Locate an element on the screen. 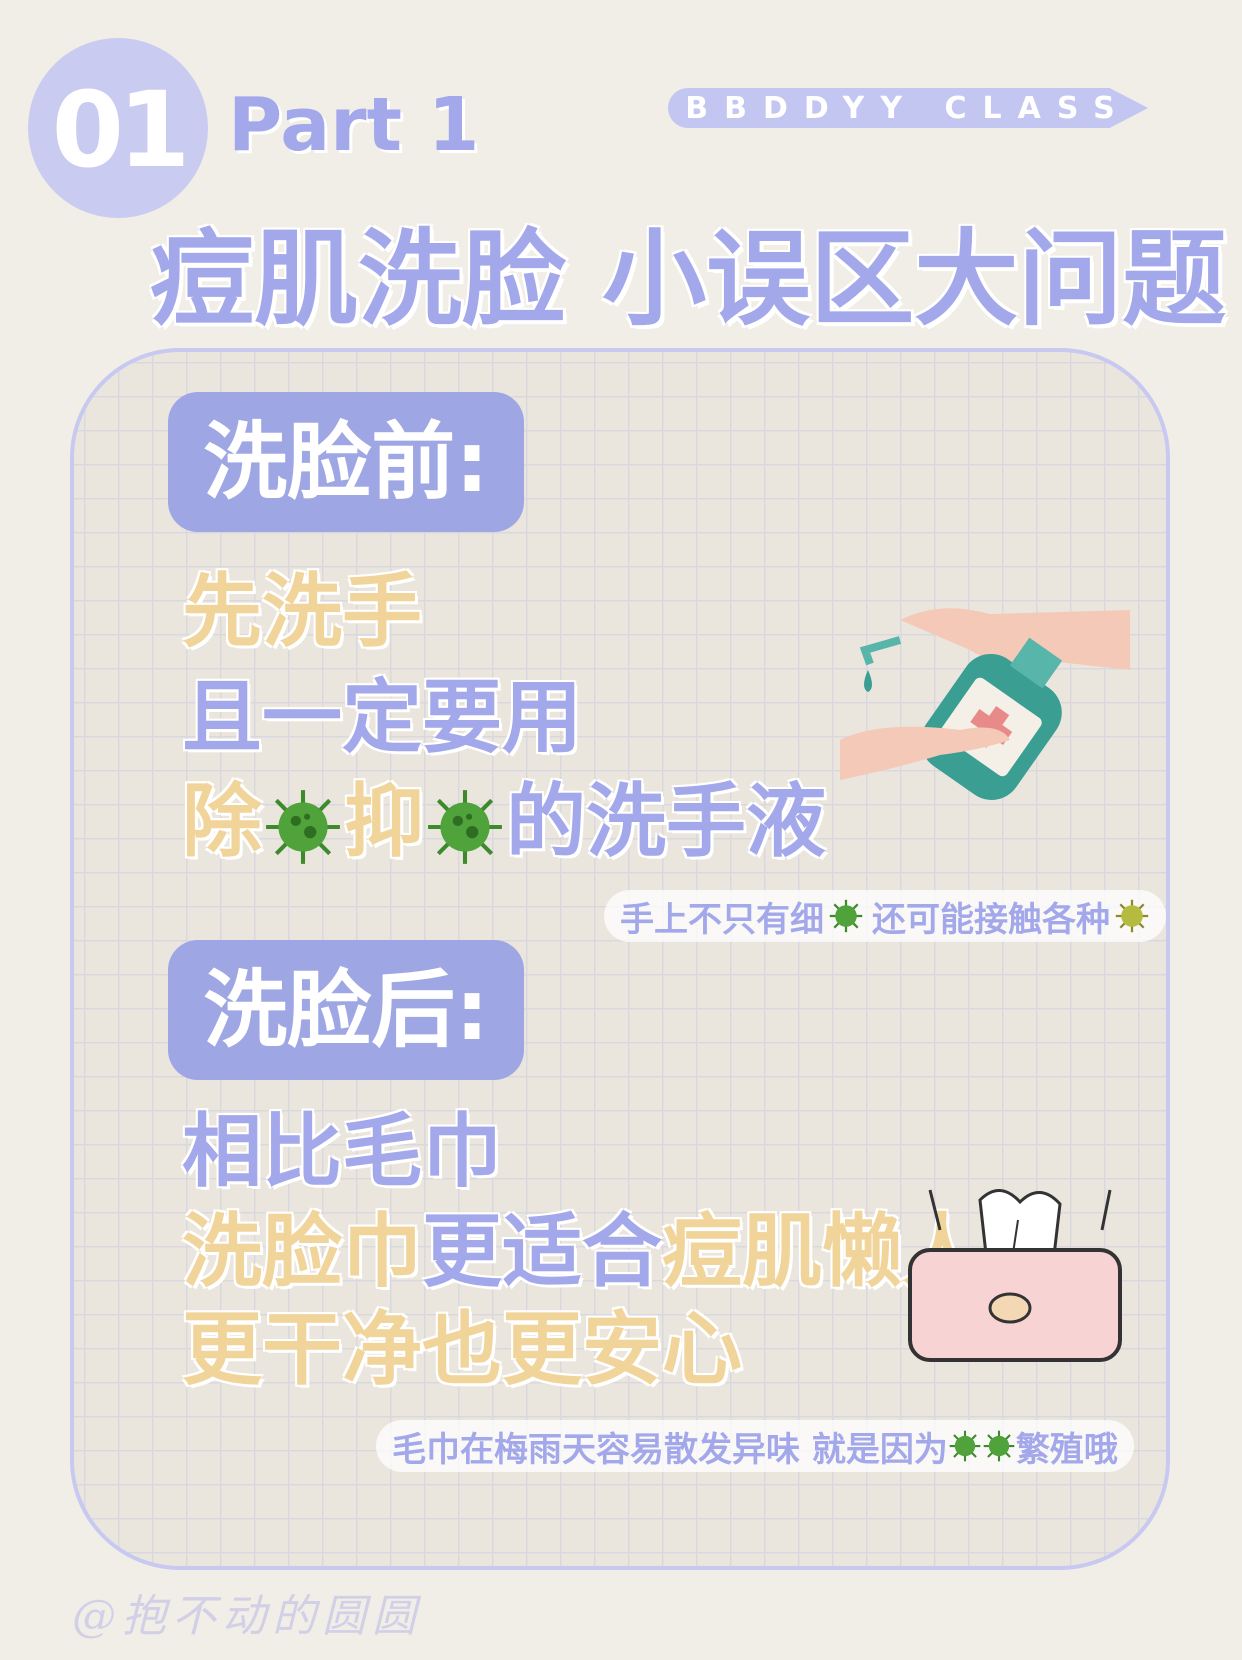 This screenshot has width=1242, height=1660. section-number: 01 is located at coordinates (121, 130).